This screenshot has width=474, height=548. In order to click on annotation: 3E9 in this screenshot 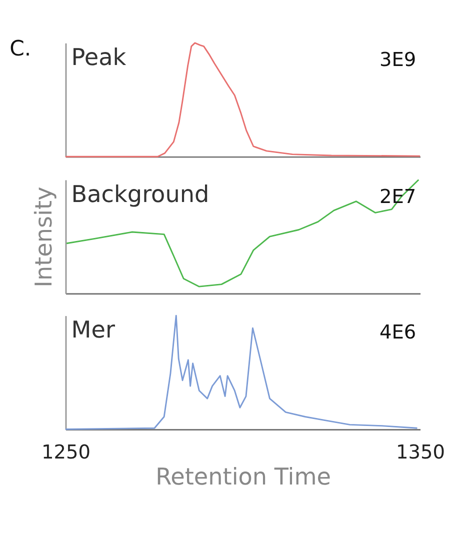, I will do `click(398, 60)`.